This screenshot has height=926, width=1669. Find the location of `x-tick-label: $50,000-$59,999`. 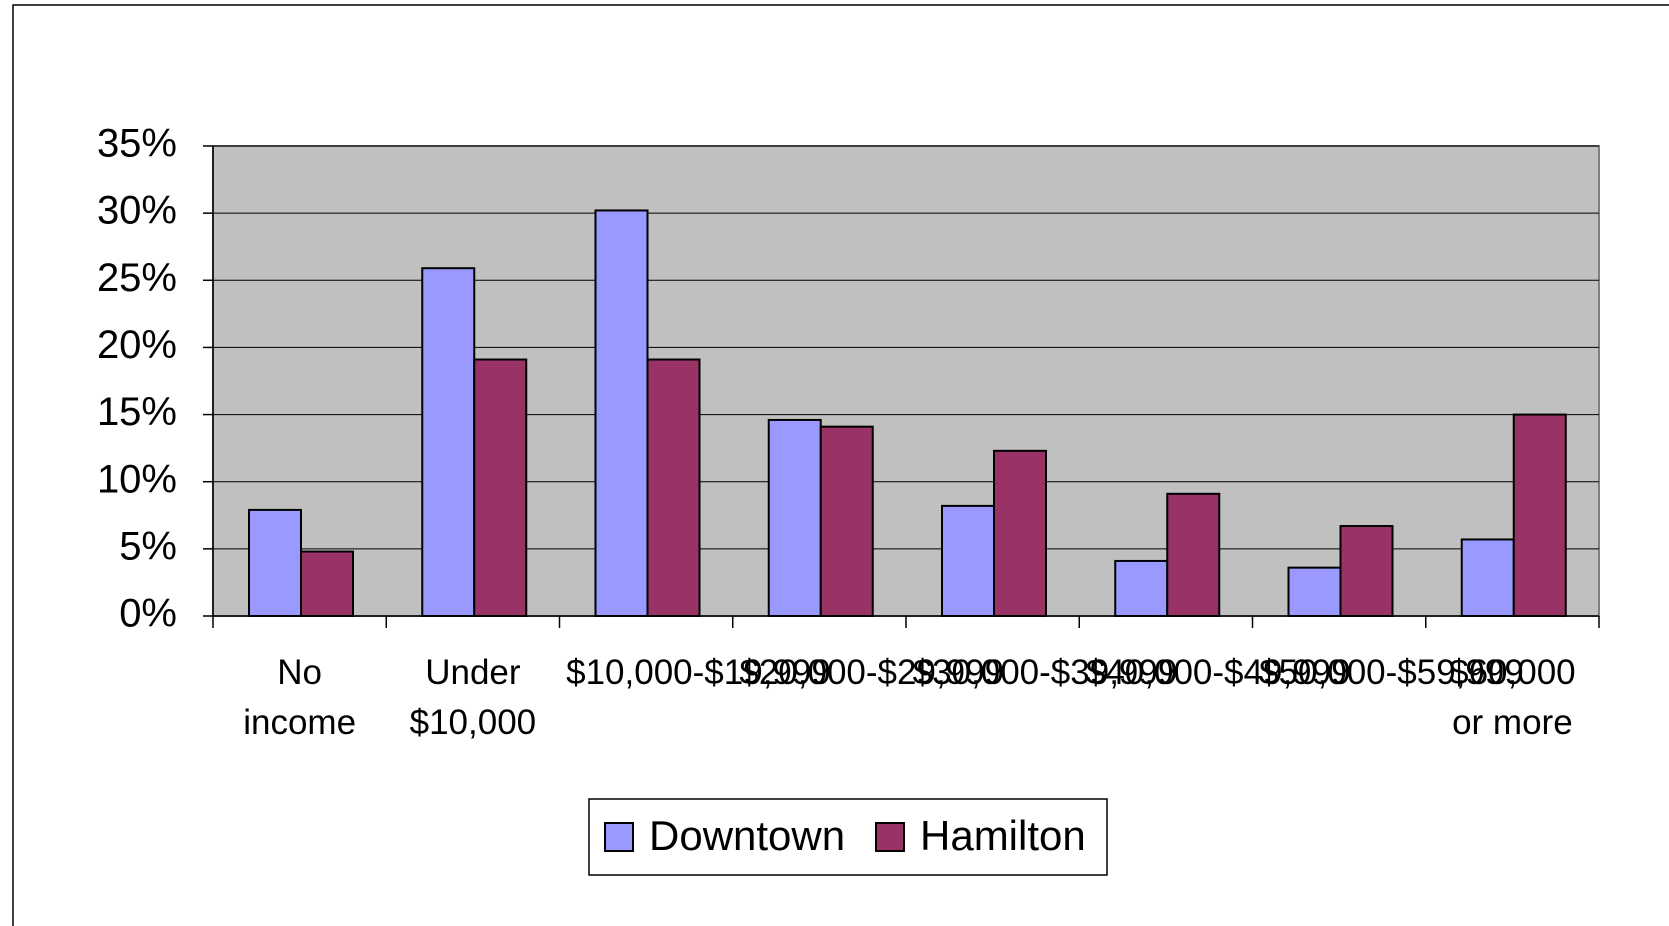

x-tick-label: $50,000-$59,999 is located at coordinates (1391, 672).